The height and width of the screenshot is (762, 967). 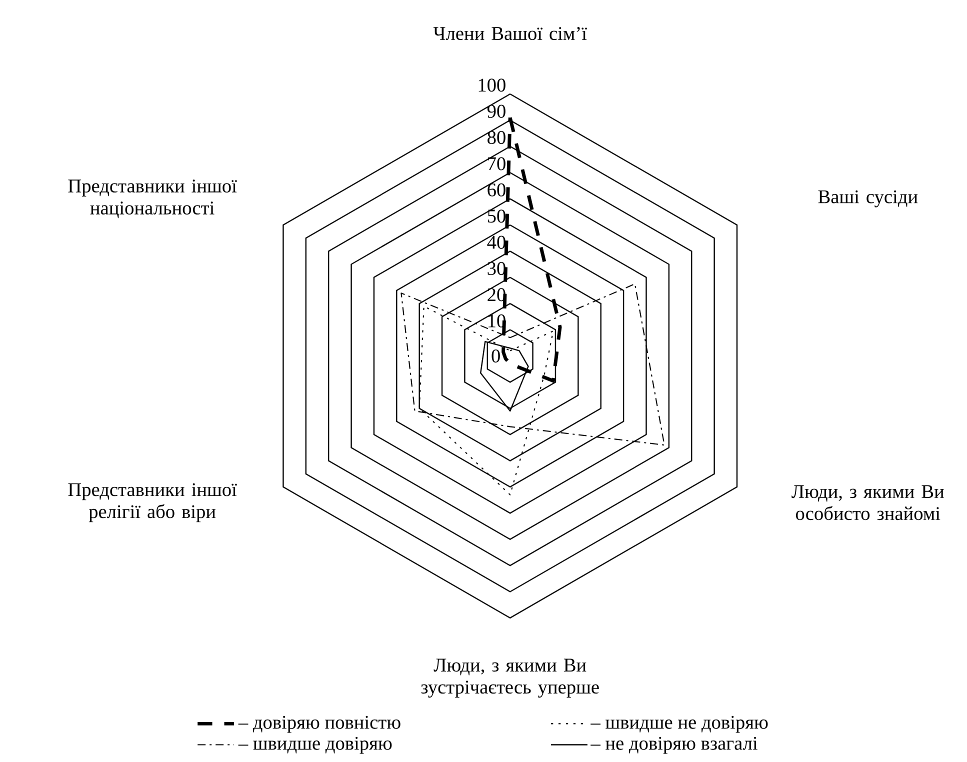 What do you see at coordinates (497, 216) in the screenshot?
I see `y-tick-label: 50` at bounding box center [497, 216].